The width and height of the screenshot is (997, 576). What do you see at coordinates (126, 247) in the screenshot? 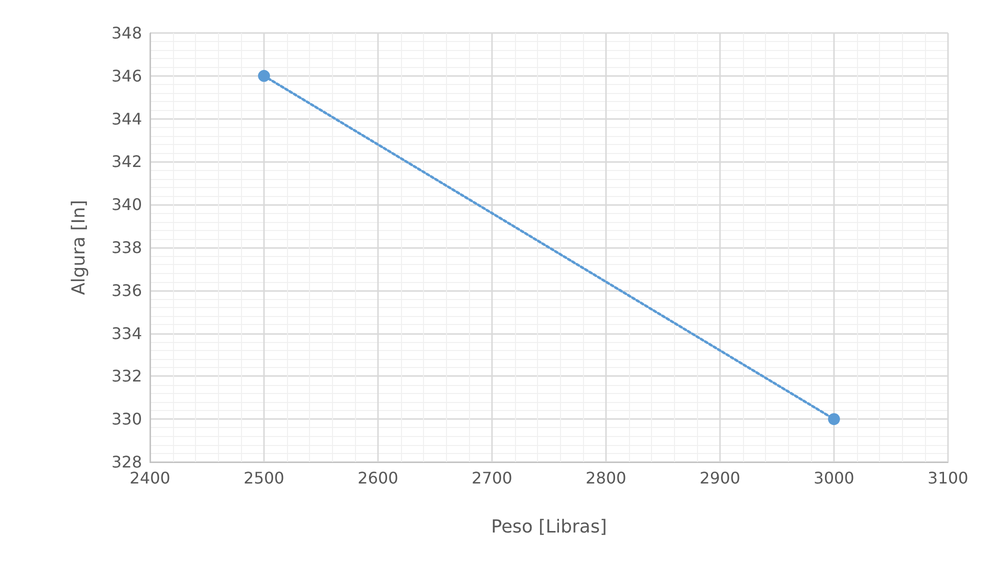
I see `y-tick-label: 338` at bounding box center [126, 247].